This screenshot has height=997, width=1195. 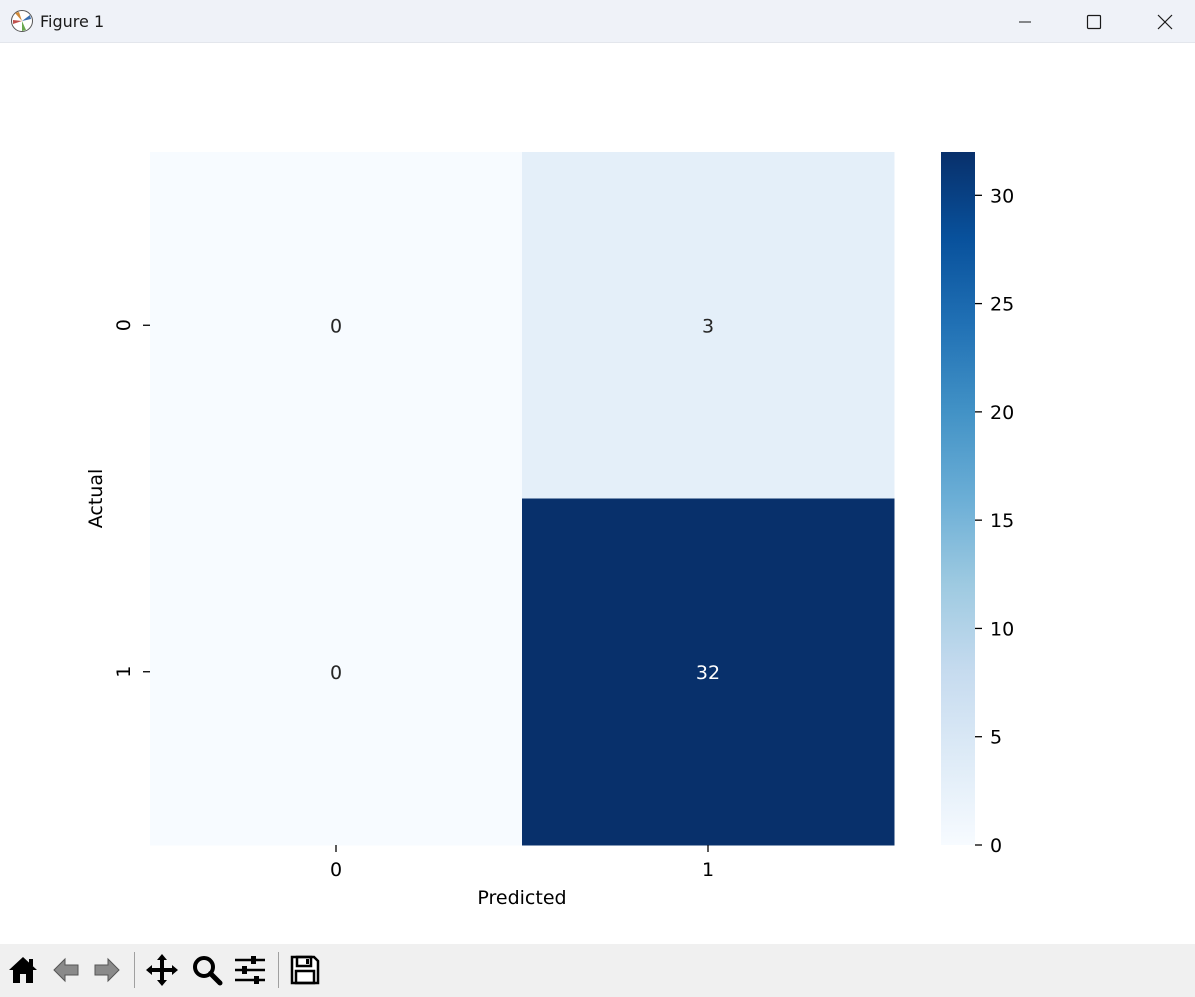 I want to click on colorbar-tick-label: 0, so click(x=996, y=846).